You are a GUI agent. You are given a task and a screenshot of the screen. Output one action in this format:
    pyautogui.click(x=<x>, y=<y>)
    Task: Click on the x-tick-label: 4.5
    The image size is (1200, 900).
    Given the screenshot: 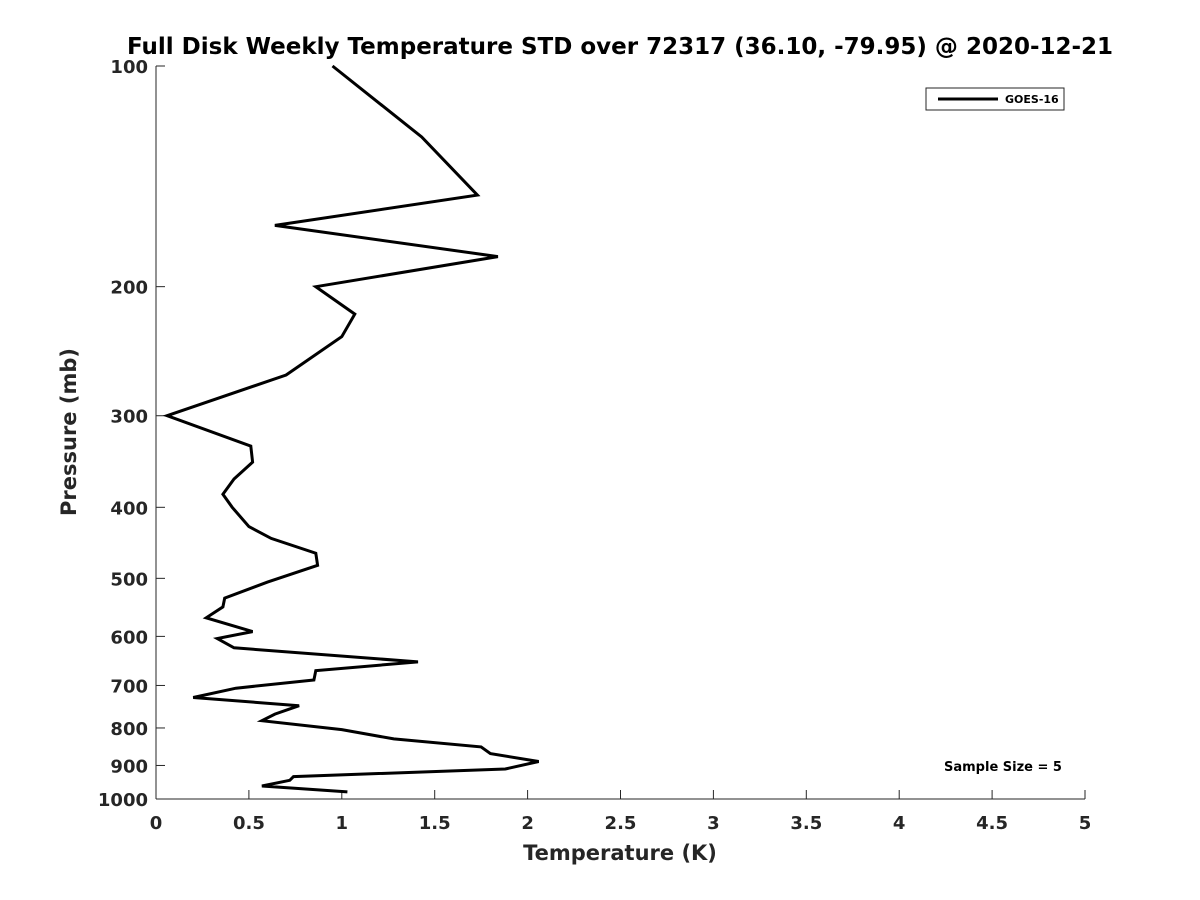 What is the action you would take?
    pyautogui.click(x=992, y=823)
    